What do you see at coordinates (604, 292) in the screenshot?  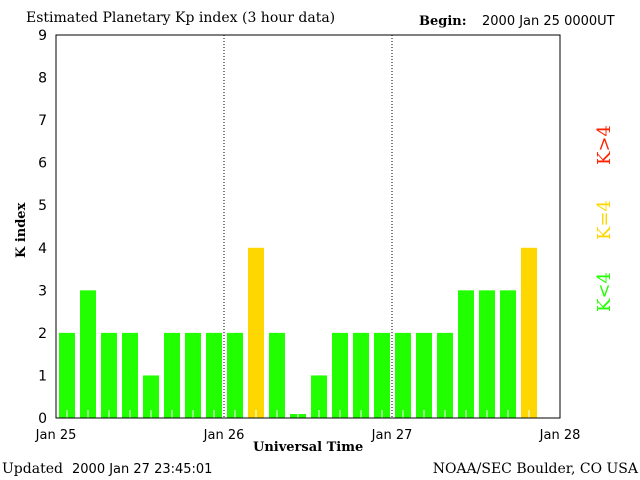 I see `legend-label: K<4` at bounding box center [604, 292].